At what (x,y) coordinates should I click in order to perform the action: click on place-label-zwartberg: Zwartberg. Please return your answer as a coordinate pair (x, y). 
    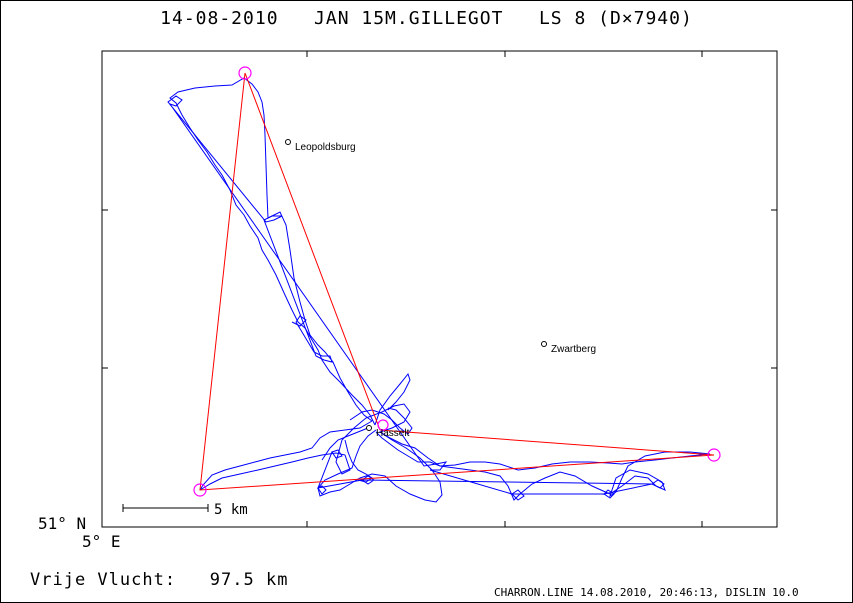
    Looking at the image, I should click on (573, 349).